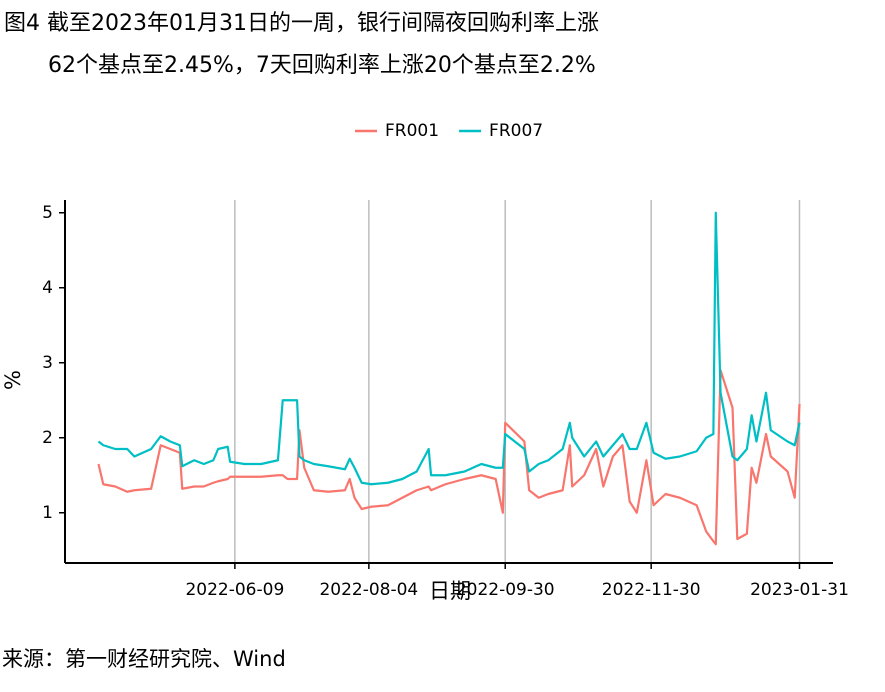 The image size is (885, 692). Describe the element at coordinates (505, 590) in the screenshot. I see `x-tick-label: 2022-09-30` at that location.